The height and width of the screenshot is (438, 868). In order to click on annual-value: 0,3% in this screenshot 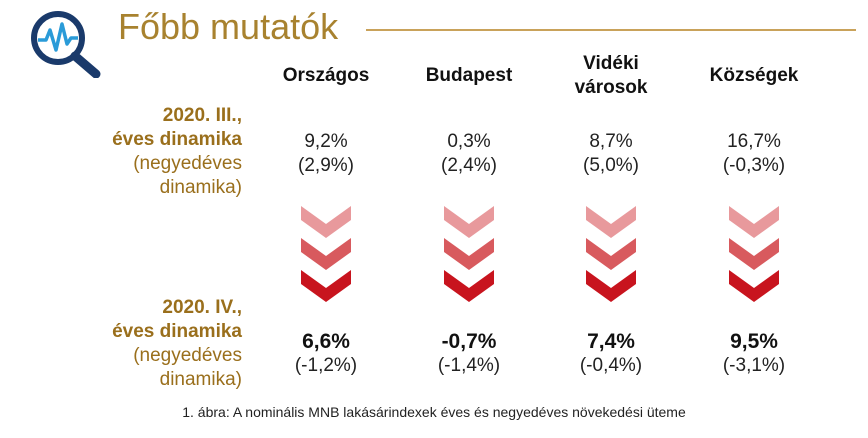, I will do `click(469, 141)`.